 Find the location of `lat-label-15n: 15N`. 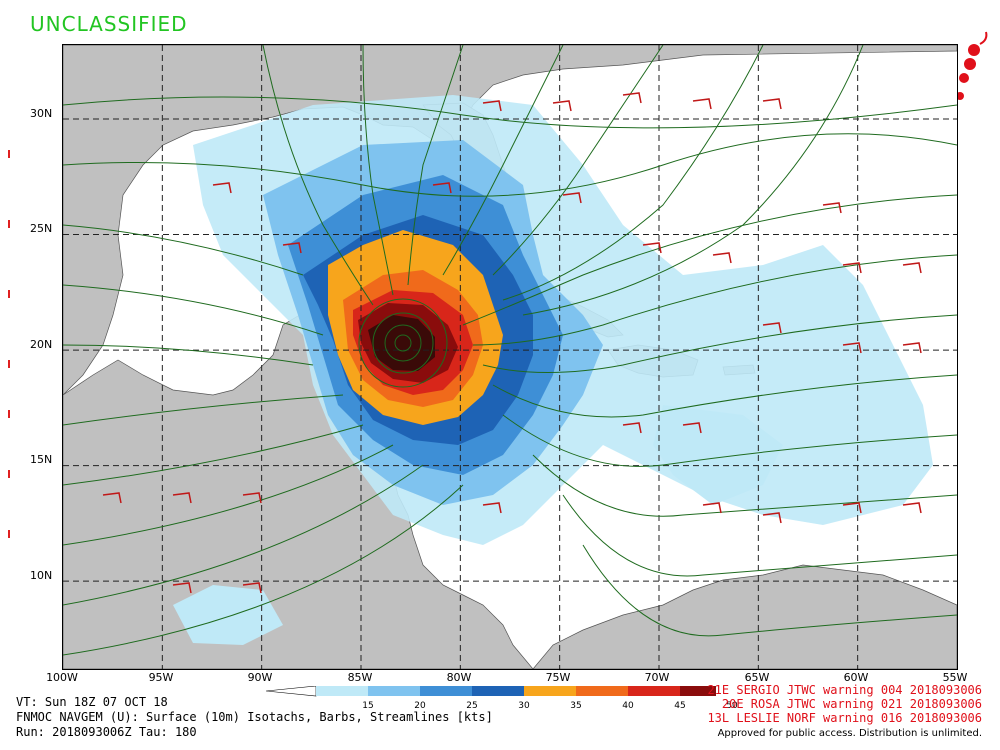

lat-label-15n: 15N is located at coordinates (41, 459).